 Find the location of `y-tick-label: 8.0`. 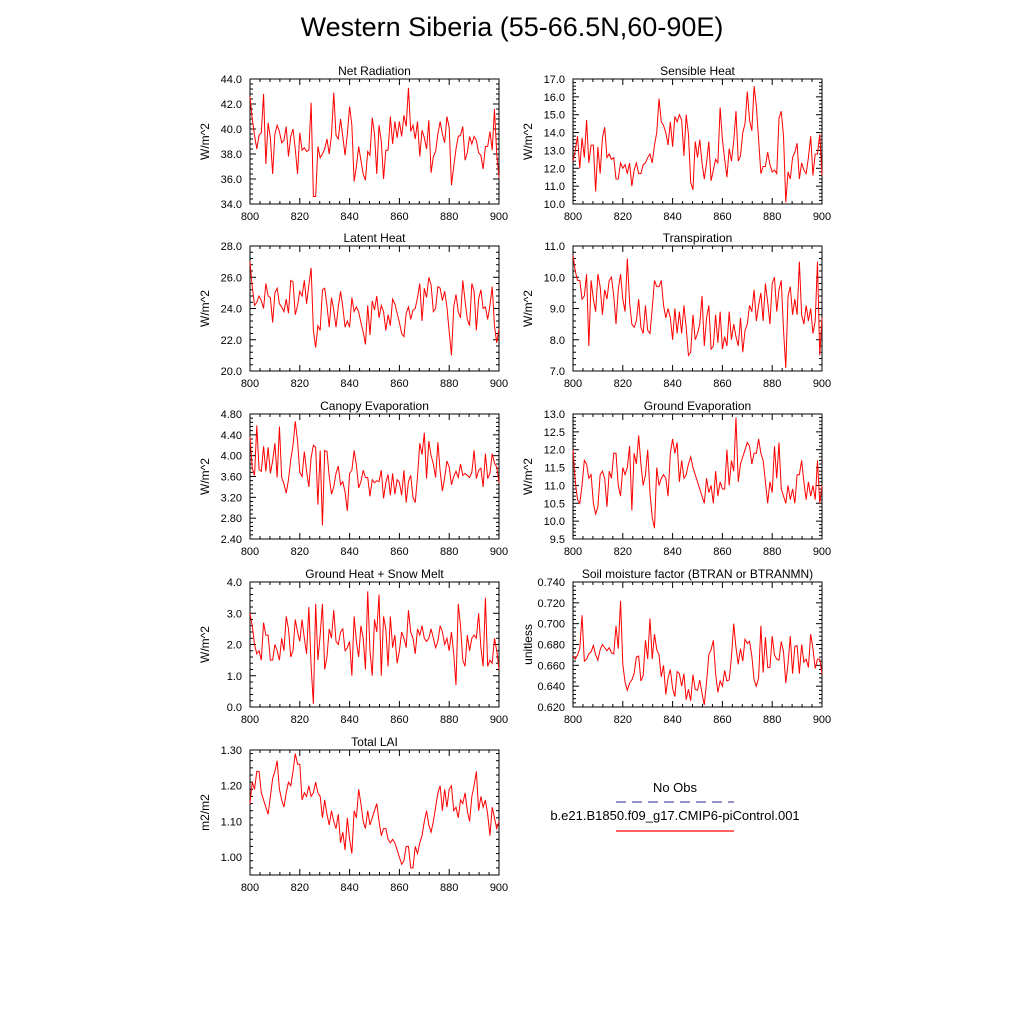

y-tick-label: 8.0 is located at coordinates (557, 341).